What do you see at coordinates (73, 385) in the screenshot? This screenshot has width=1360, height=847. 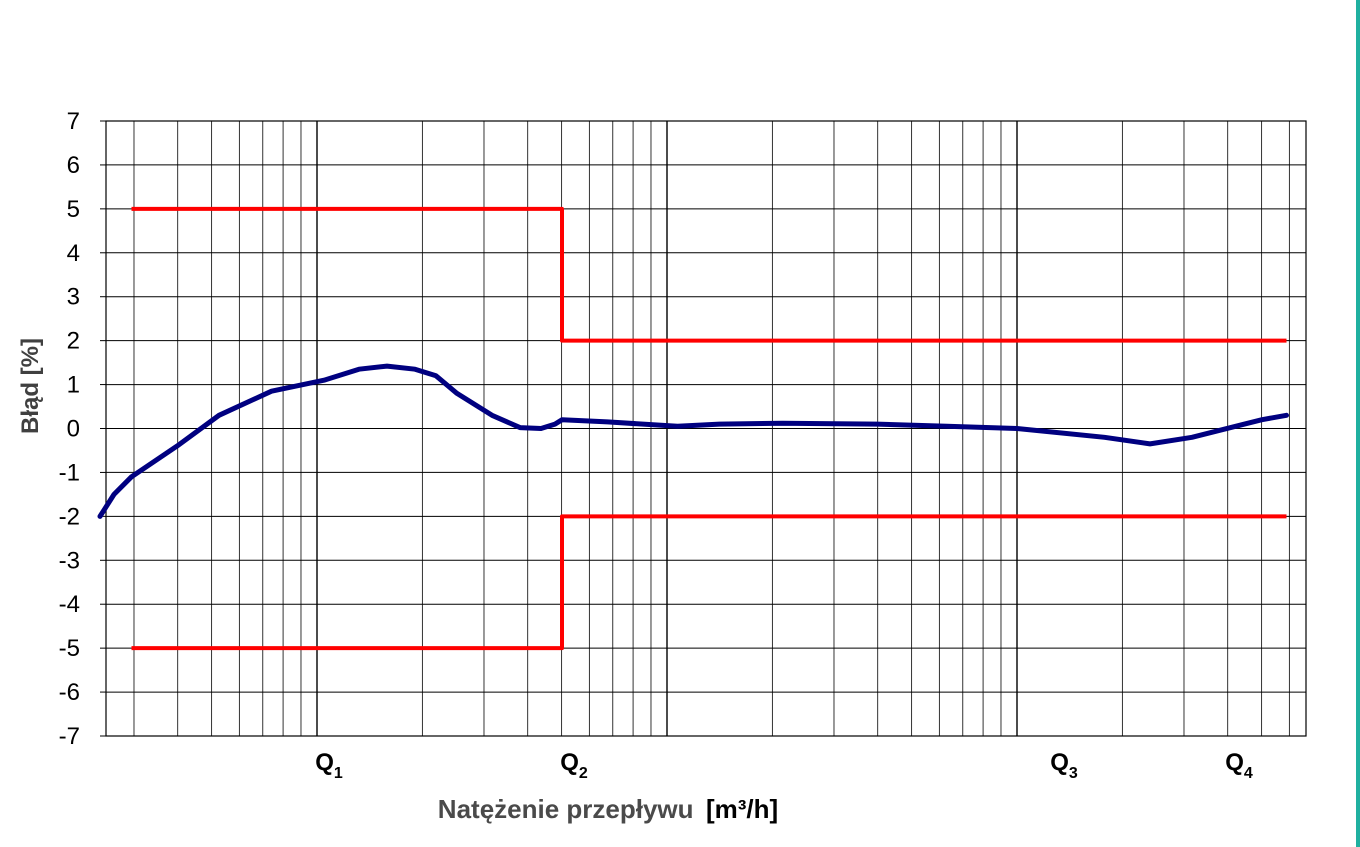 I see `y-tick-label: 1` at bounding box center [73, 385].